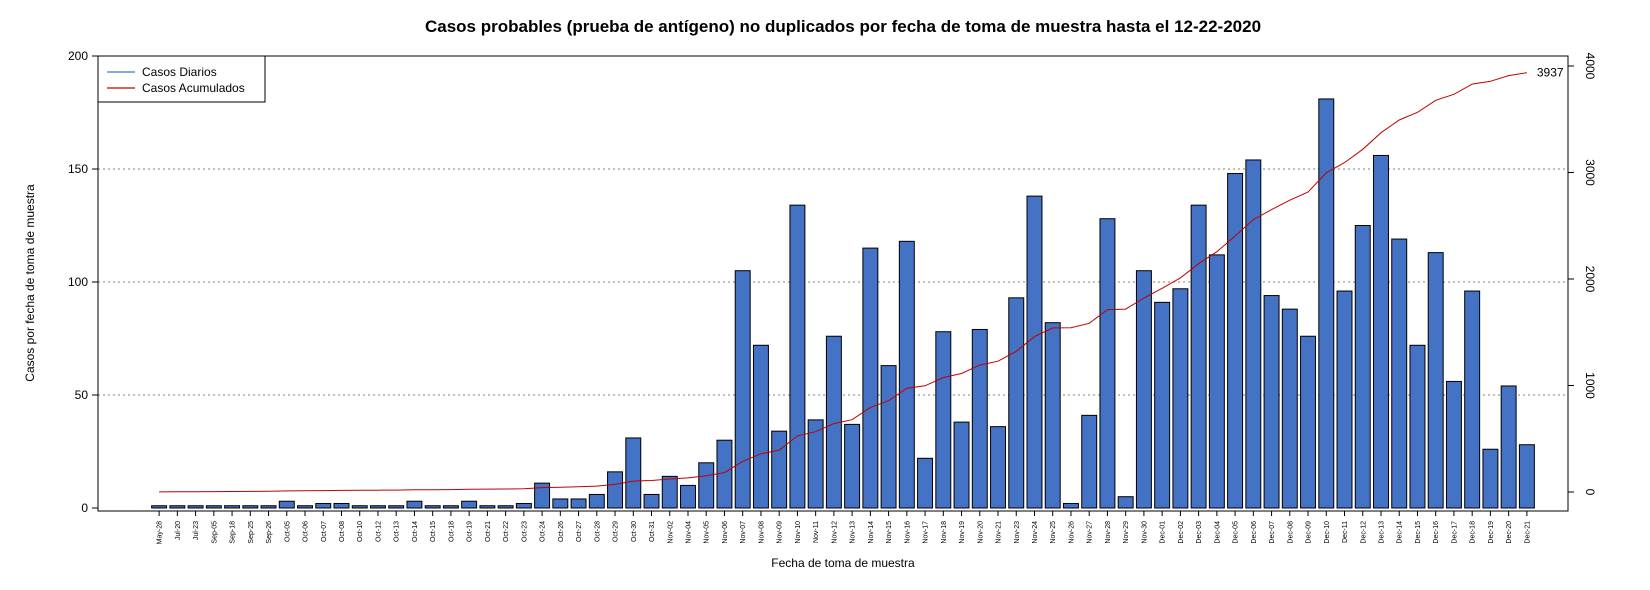 The height and width of the screenshot is (590, 1650). I want to click on x-tick-label: Dec-01, so click(1163, 532).